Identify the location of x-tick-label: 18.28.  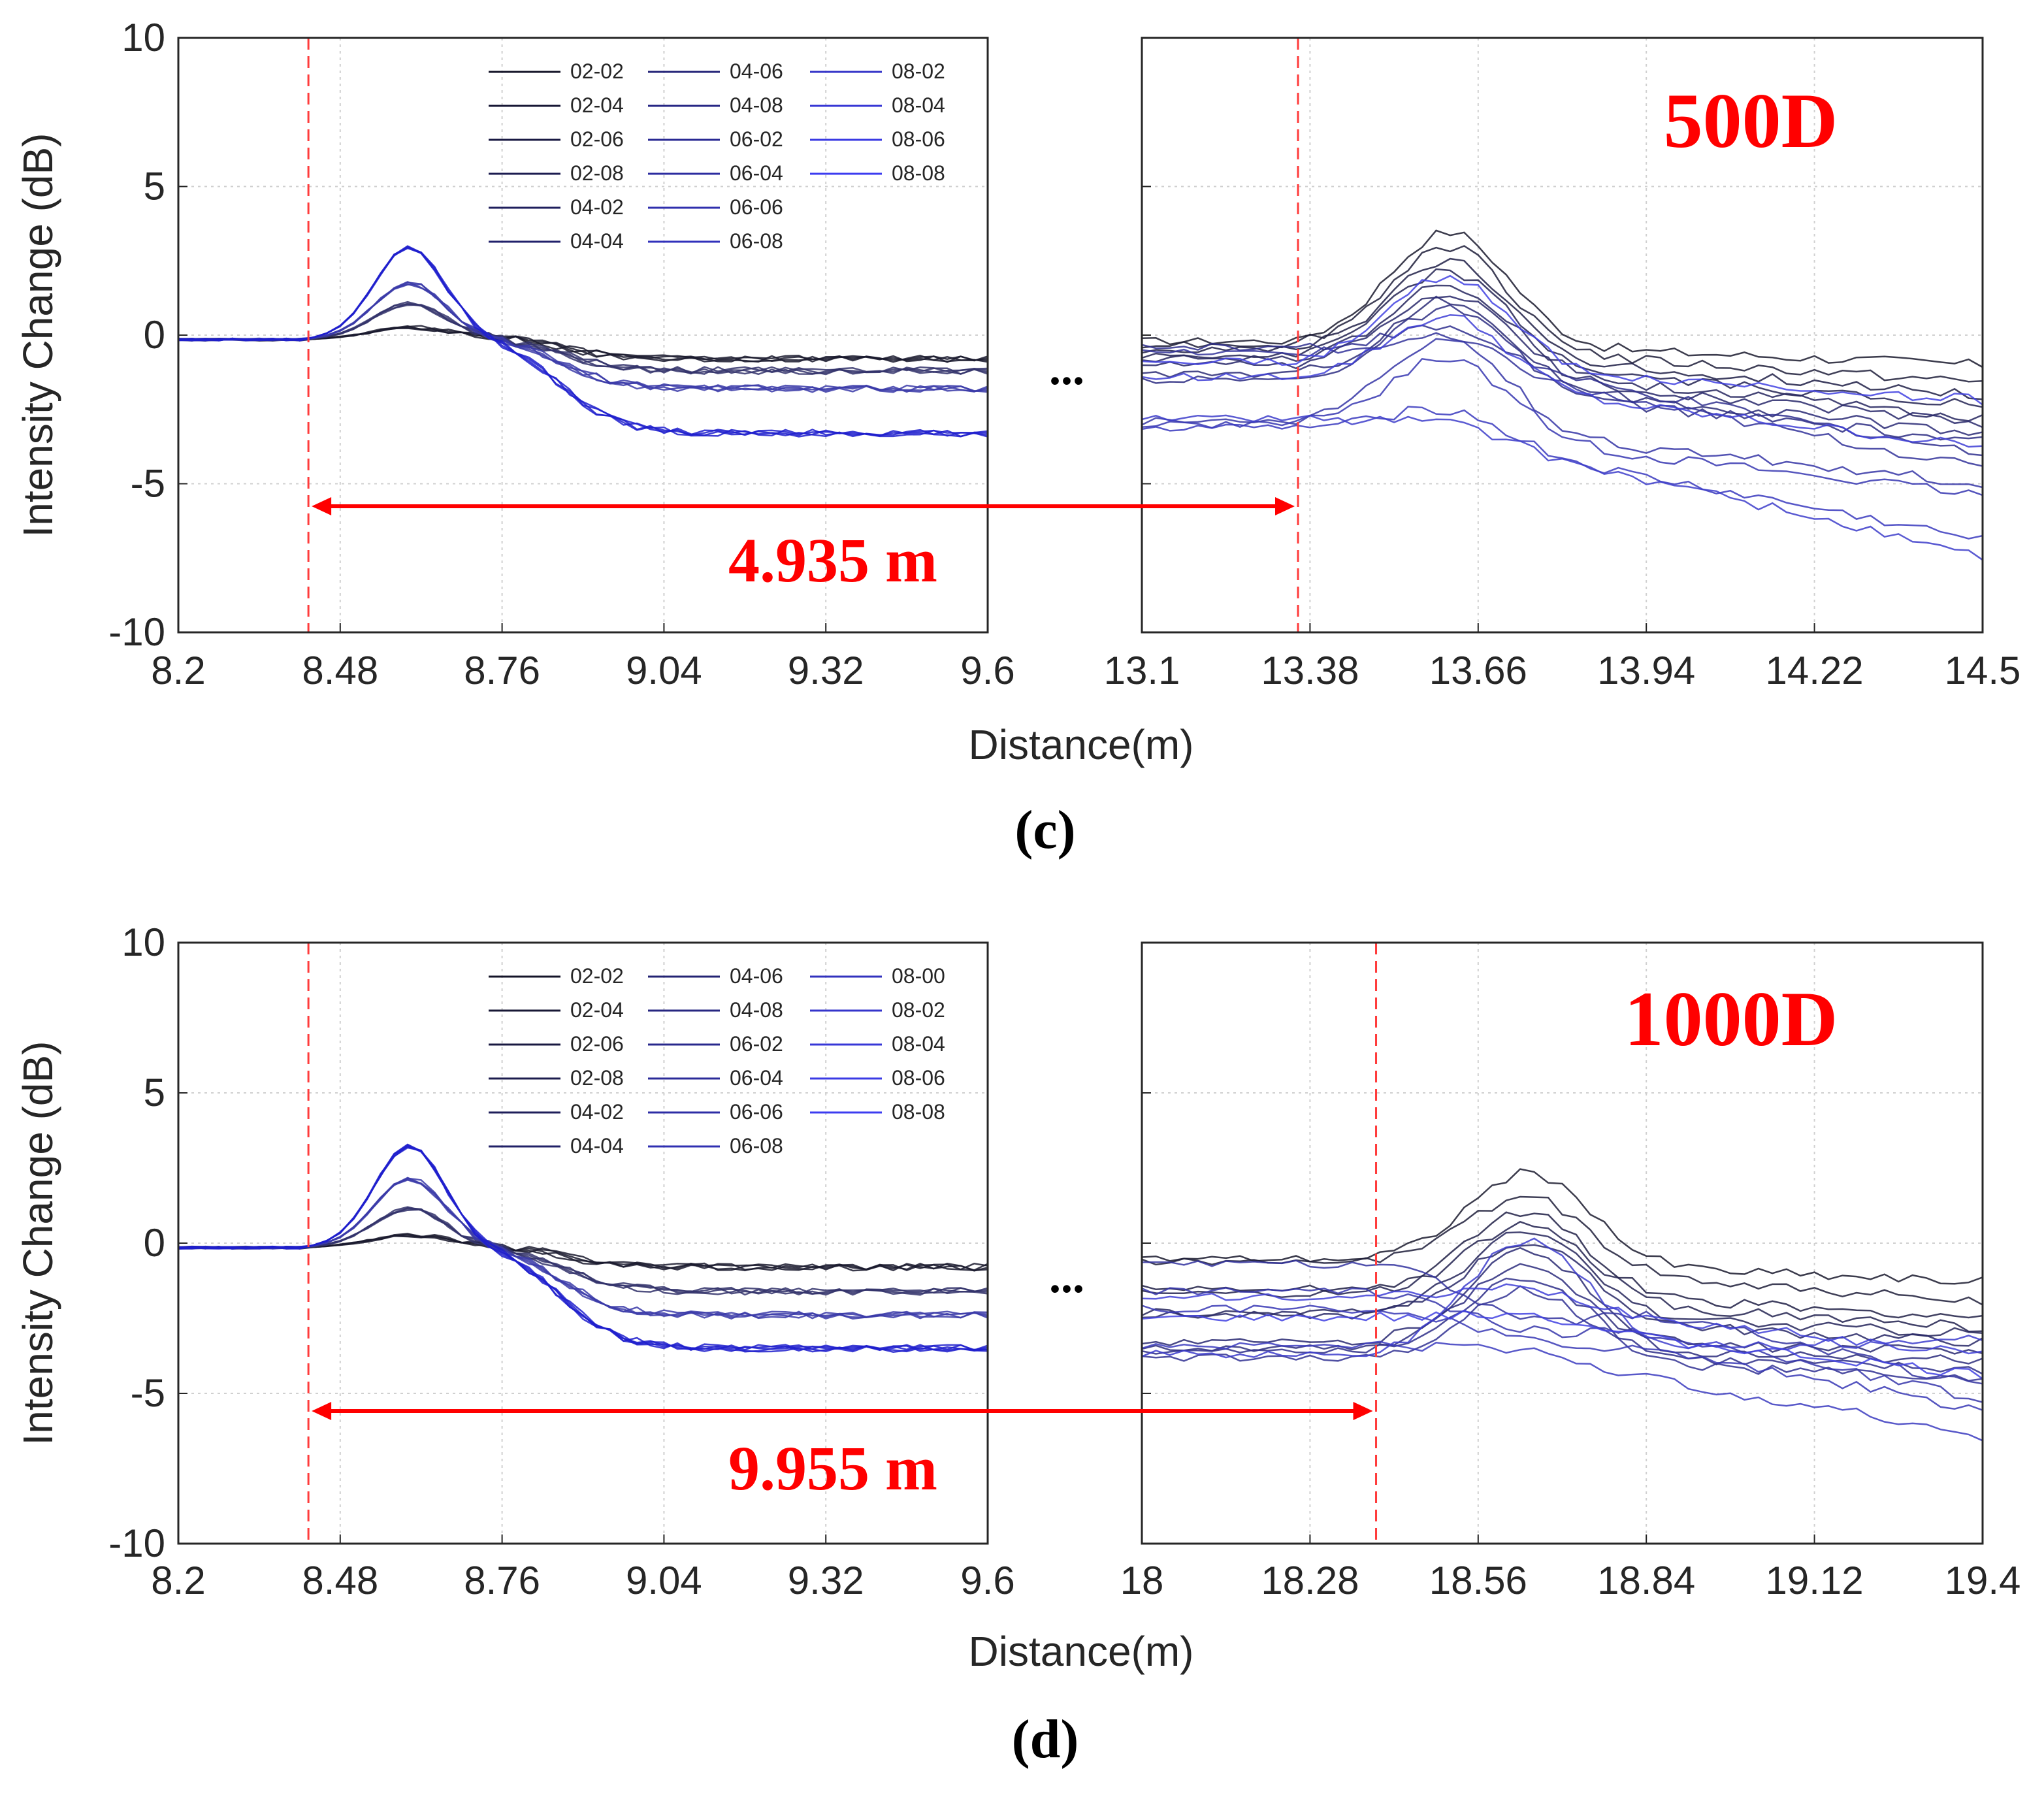
(1310, 1580).